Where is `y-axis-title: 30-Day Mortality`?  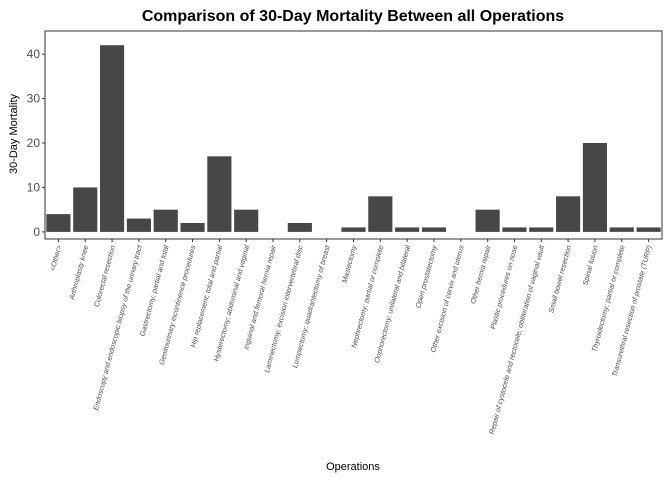 y-axis-title: 30-Day Mortality is located at coordinates (14, 133).